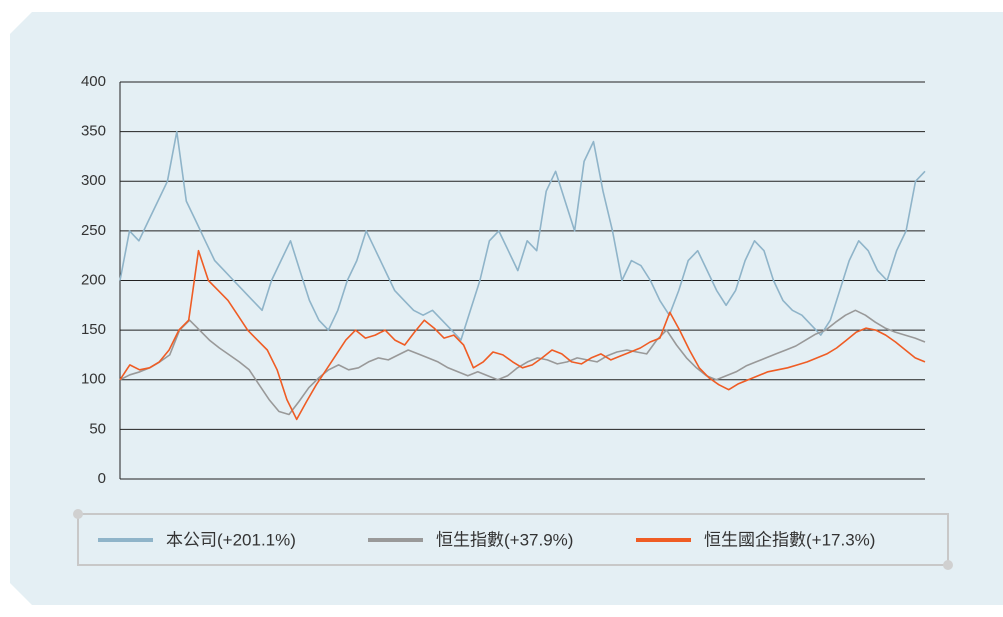  I want to click on y-tick-label: 350, so click(93, 131).